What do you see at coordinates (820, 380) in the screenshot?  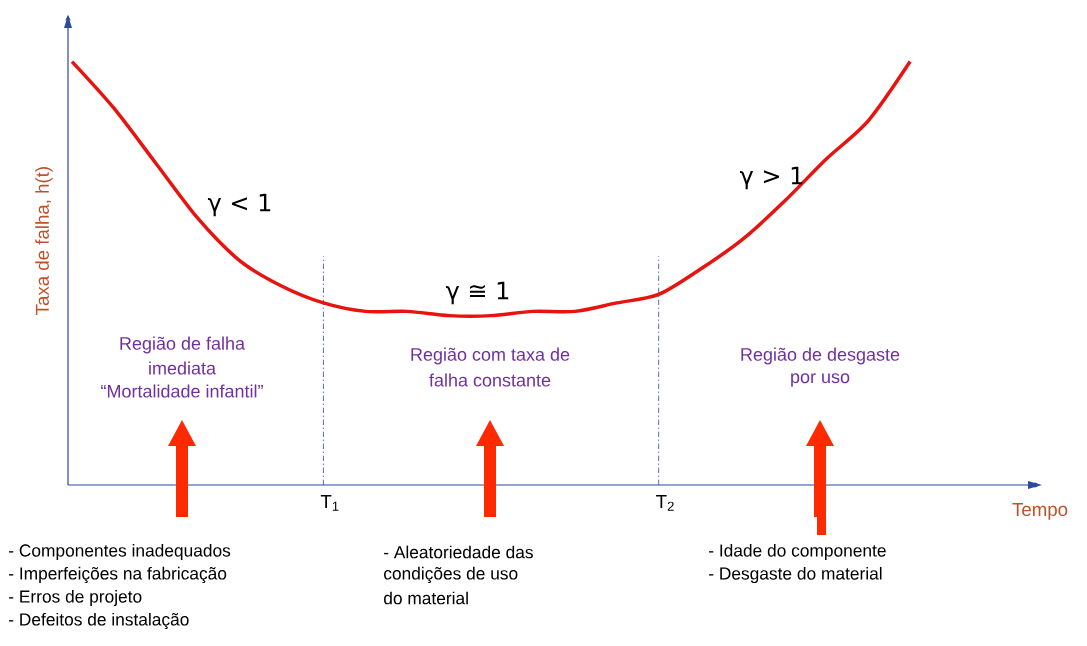 I see `annotation: por uso` at bounding box center [820, 380].